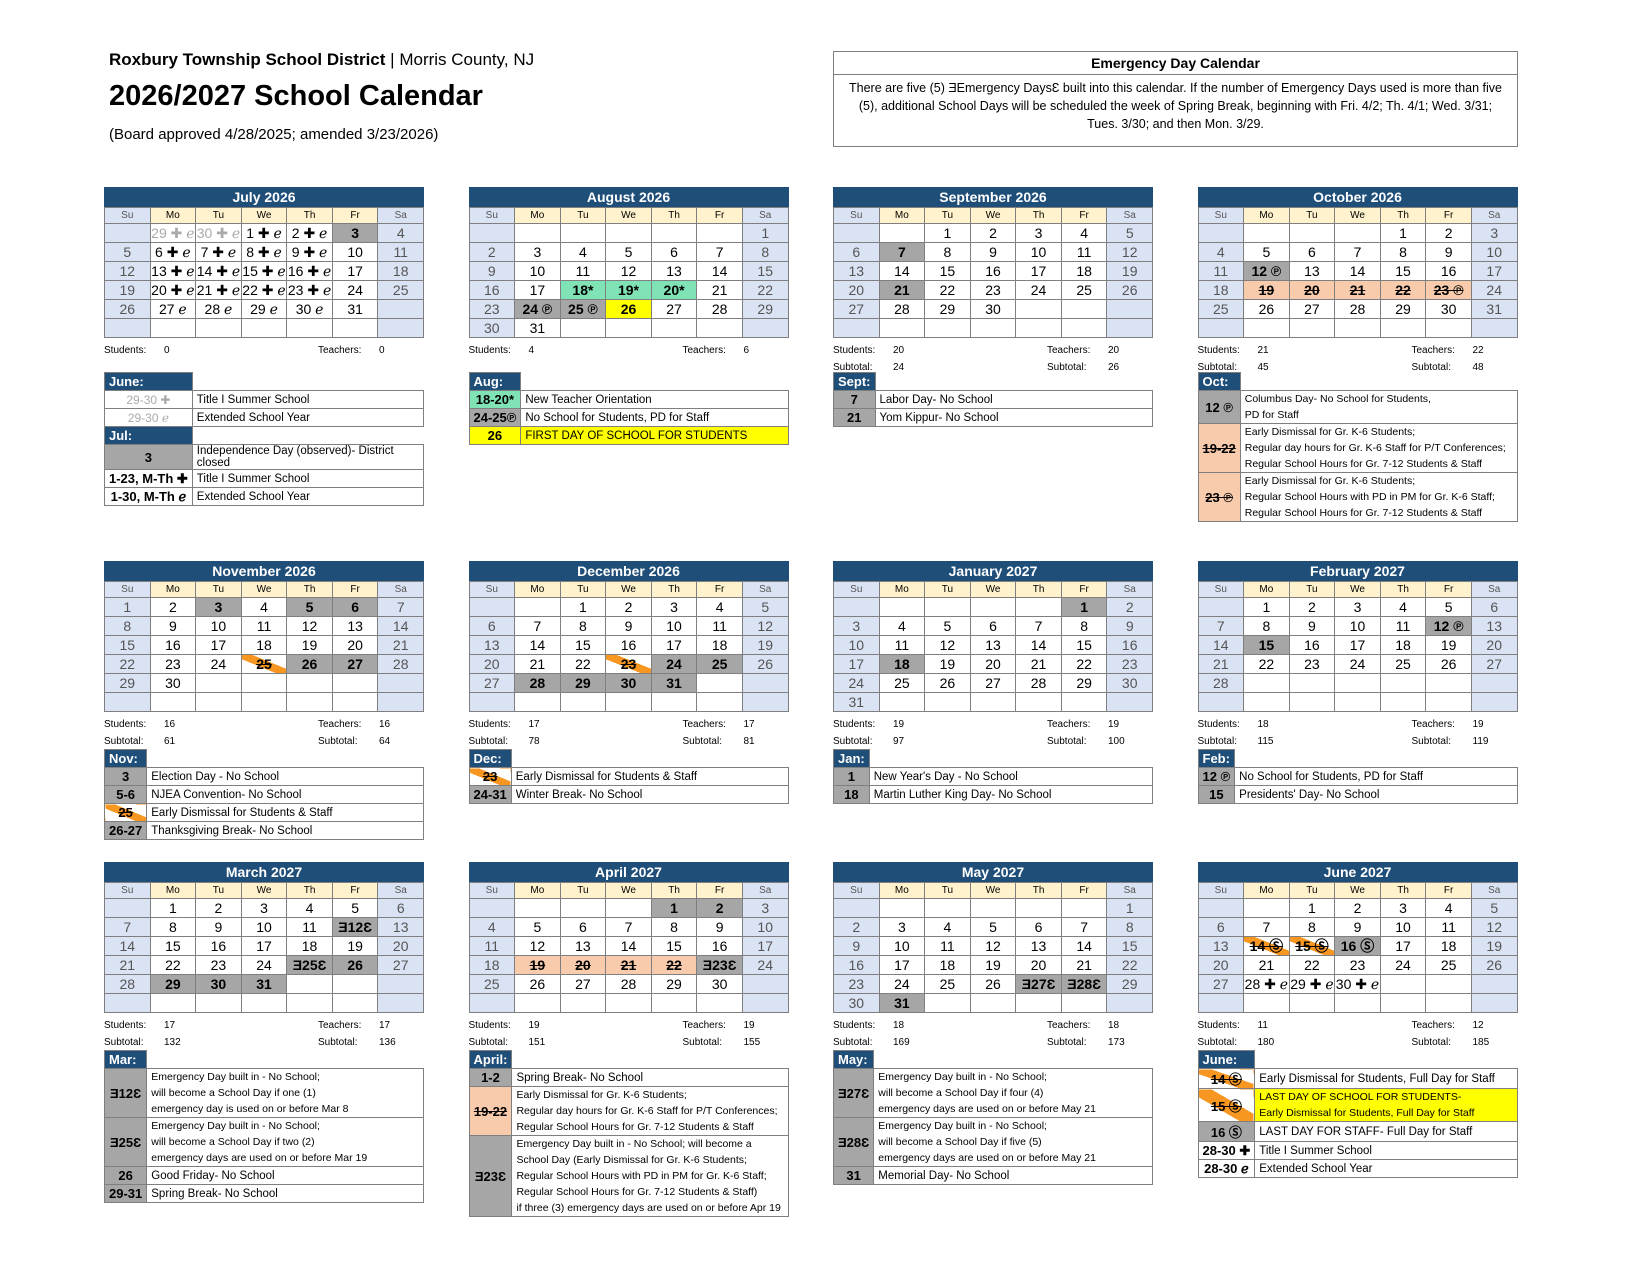  Describe the element at coordinates (854, 724) in the screenshot. I see `stat-label: Students:` at that location.